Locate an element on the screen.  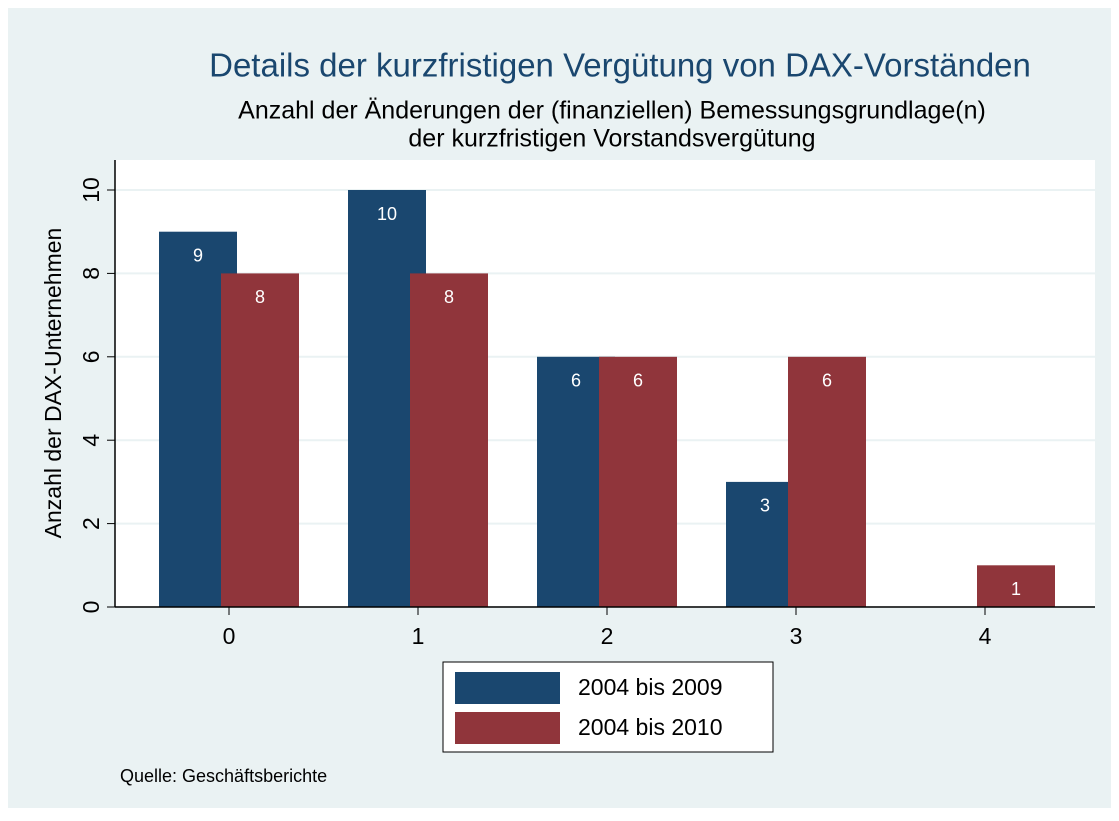
legend-label: 2004 bis 2009 is located at coordinates (650, 687).